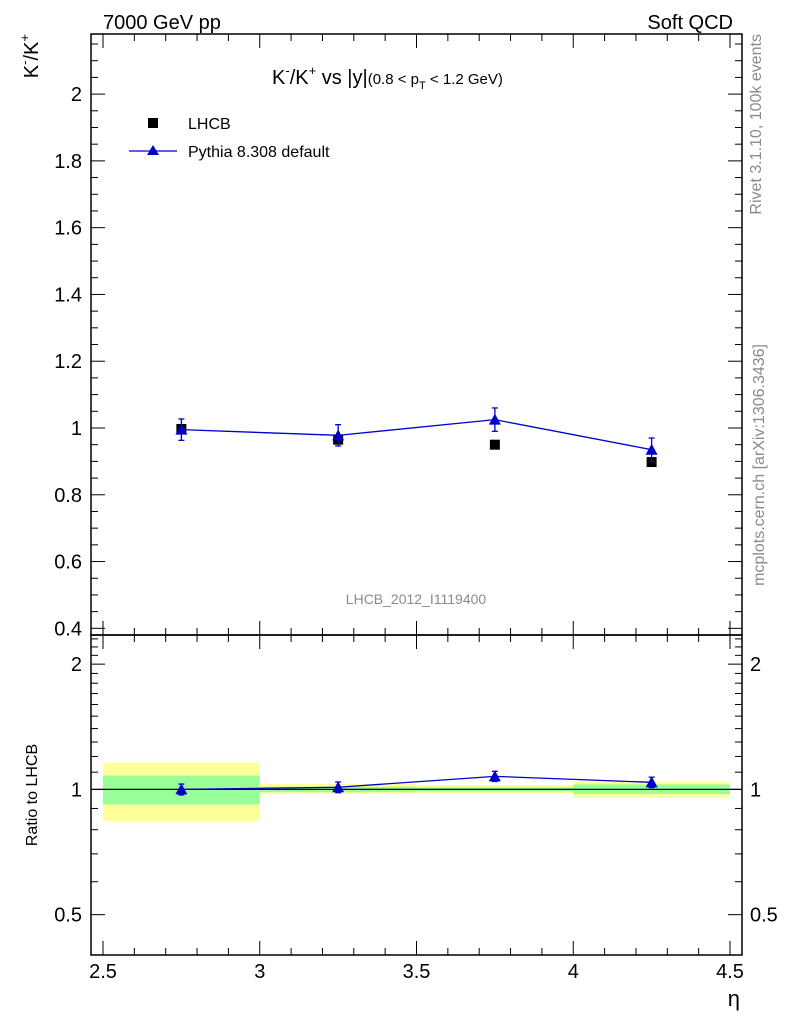 This screenshot has height=1024, width=786. What do you see at coordinates (68, 162) in the screenshot?
I see `y-tick-label: 1.8` at bounding box center [68, 162].